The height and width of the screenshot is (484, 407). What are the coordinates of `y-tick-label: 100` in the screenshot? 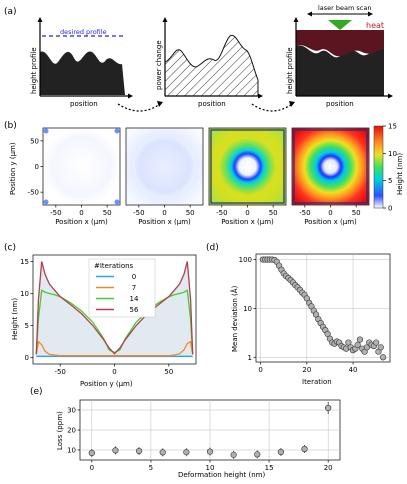 It's located at (245, 260).